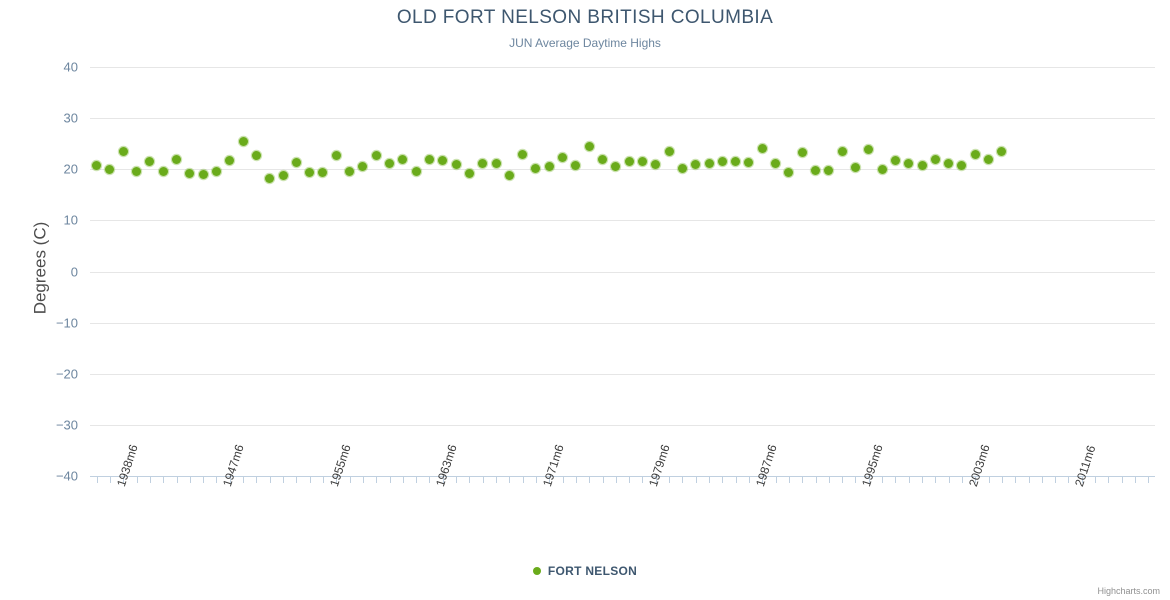 This screenshot has width=1170, height=600. What do you see at coordinates (66, 323) in the screenshot?
I see `y-axis-tick-label: −10` at bounding box center [66, 323].